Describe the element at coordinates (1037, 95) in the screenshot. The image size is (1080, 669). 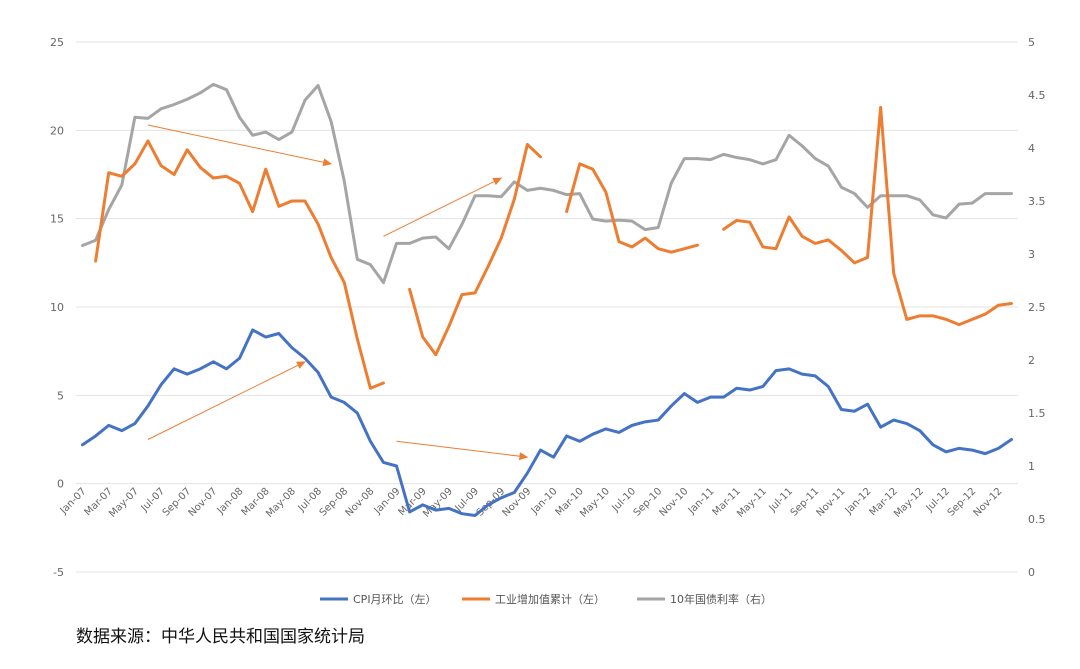
I see `right-tick-label: 4.5` at that location.